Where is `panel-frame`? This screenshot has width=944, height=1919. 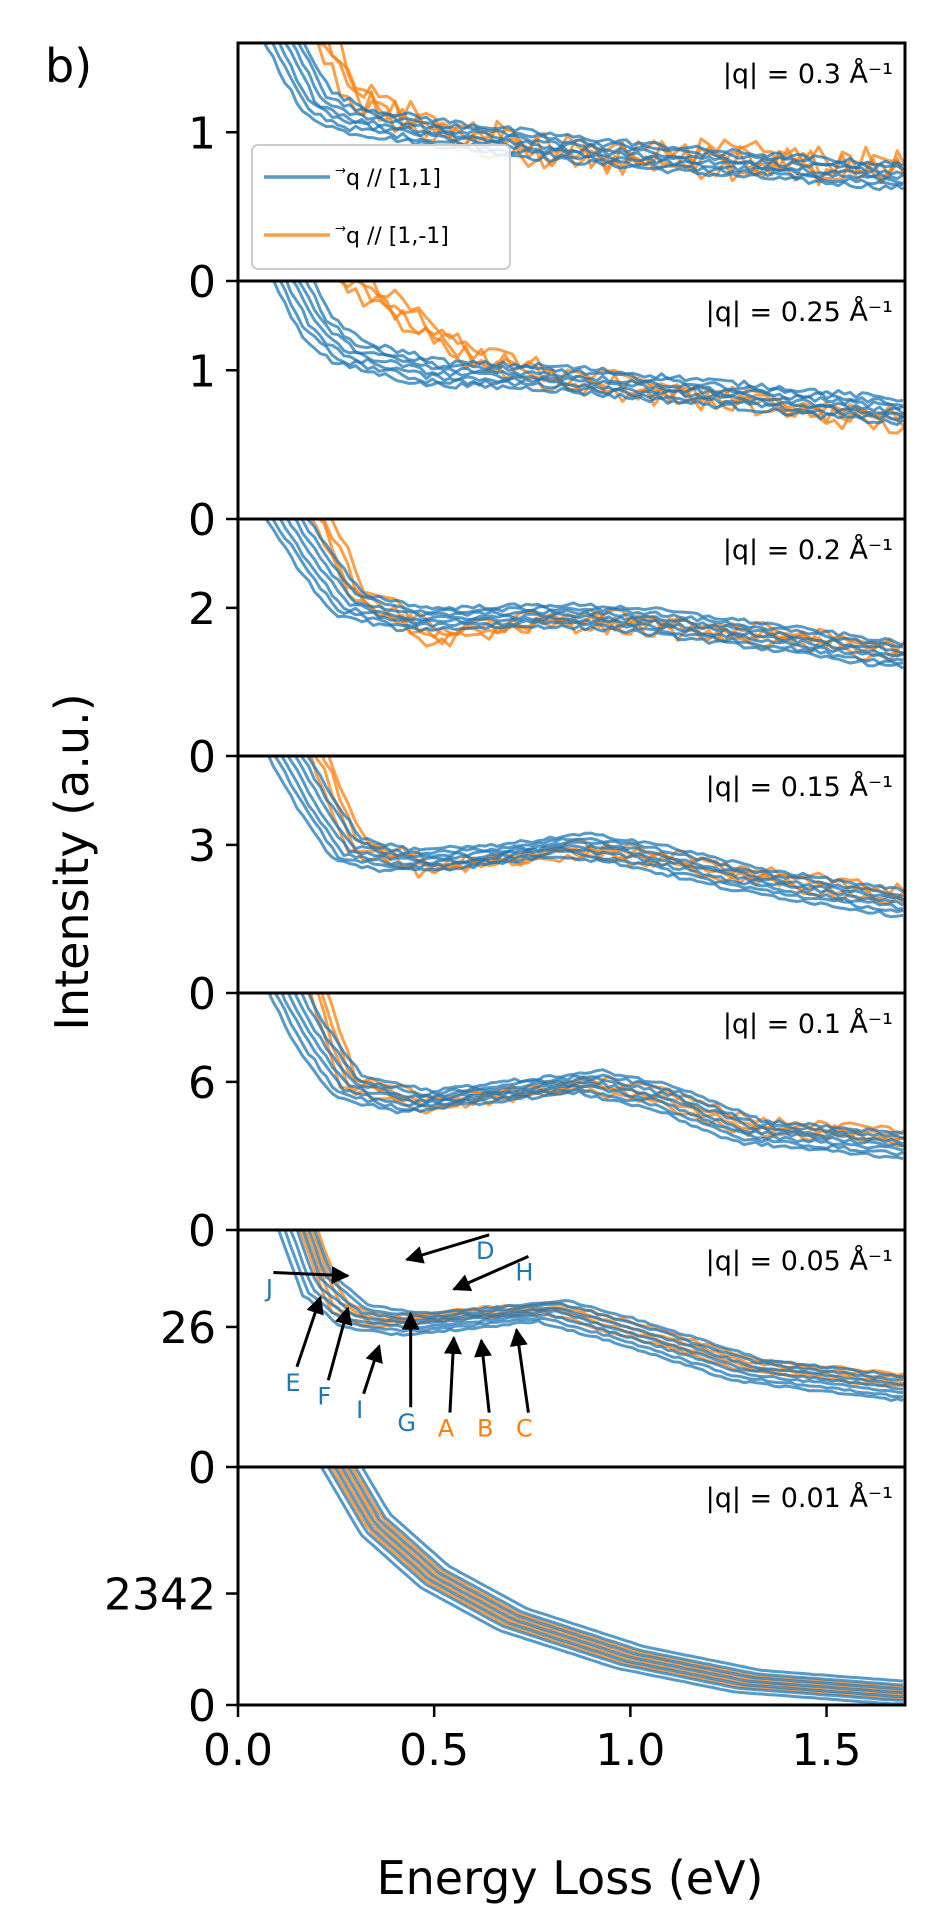 panel-frame is located at coordinates (571, 1586).